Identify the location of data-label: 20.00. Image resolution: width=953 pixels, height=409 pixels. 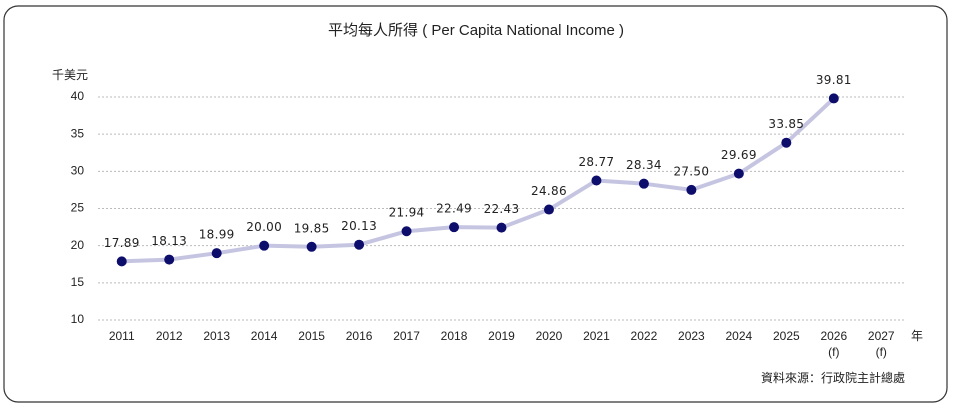
(264, 227).